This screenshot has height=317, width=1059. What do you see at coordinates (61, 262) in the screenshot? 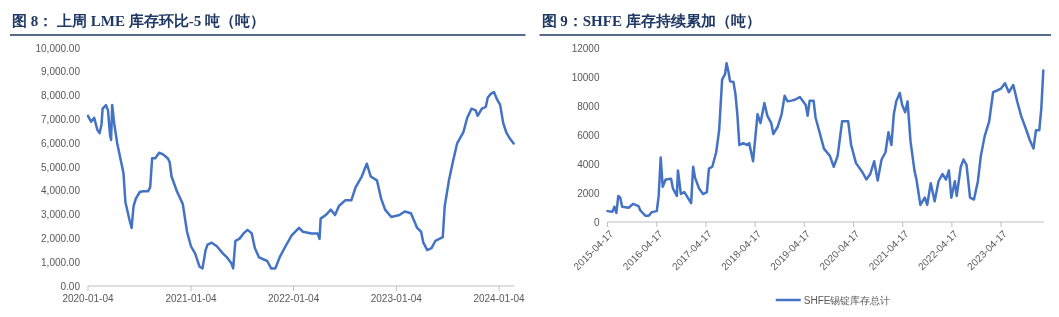
I see `y-tick-label: 1,000.00` at bounding box center [61, 262].